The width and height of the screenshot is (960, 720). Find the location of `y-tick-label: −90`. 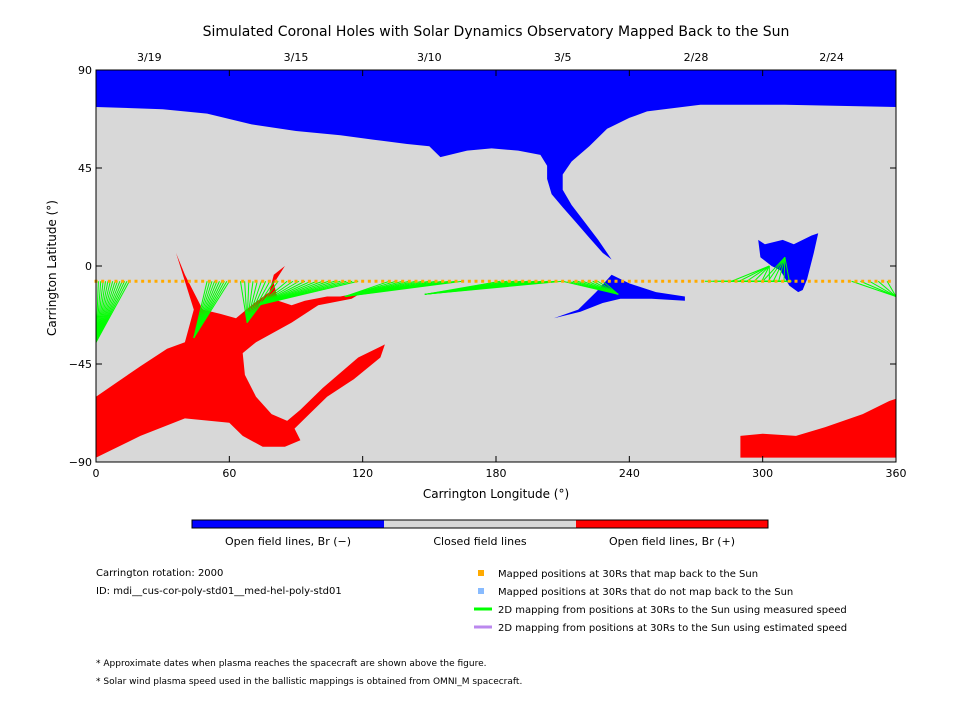

y-tick-label: −90 is located at coordinates (80, 462).